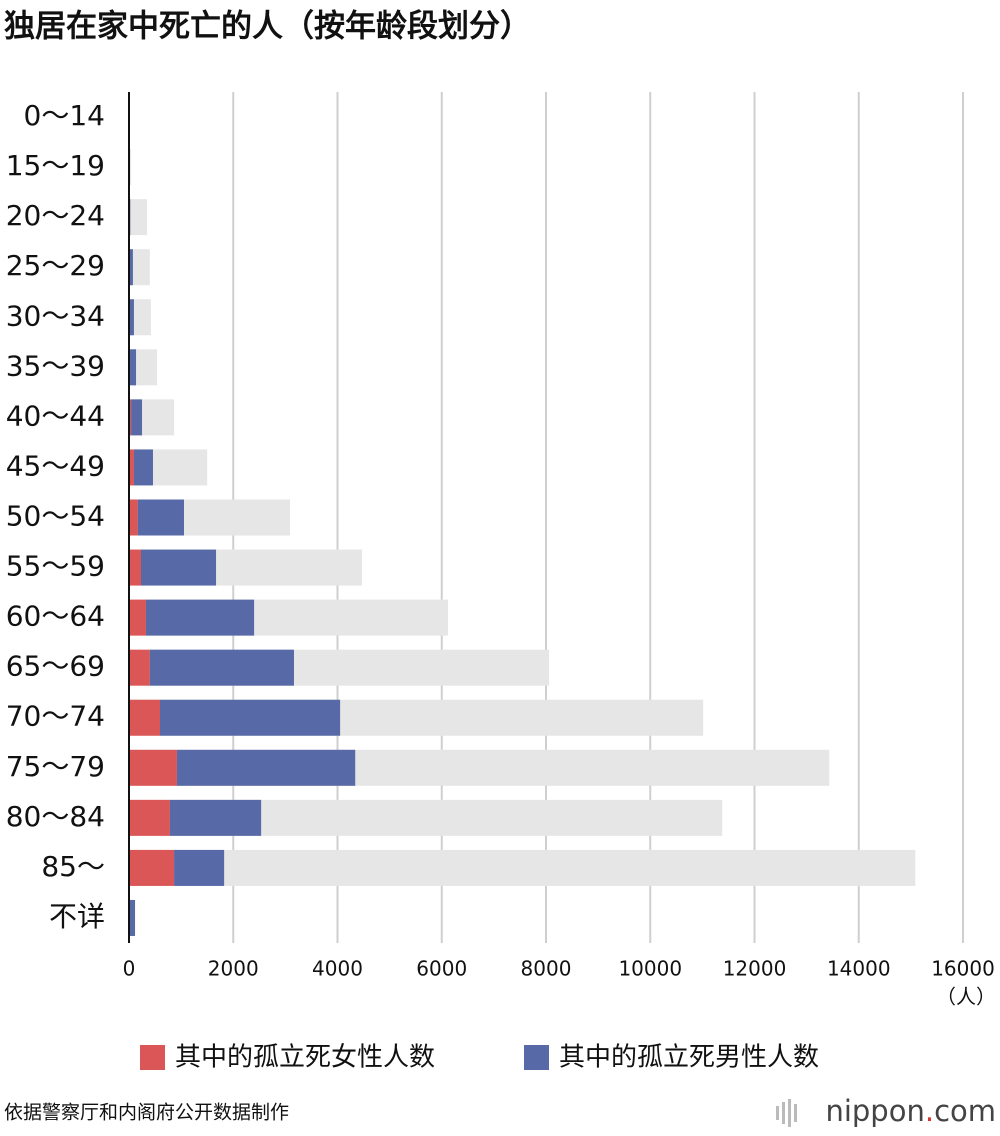 This screenshot has height=1136, width=1000. What do you see at coordinates (55, 165) in the screenshot?
I see `y-tick-label: 15～19` at bounding box center [55, 165].